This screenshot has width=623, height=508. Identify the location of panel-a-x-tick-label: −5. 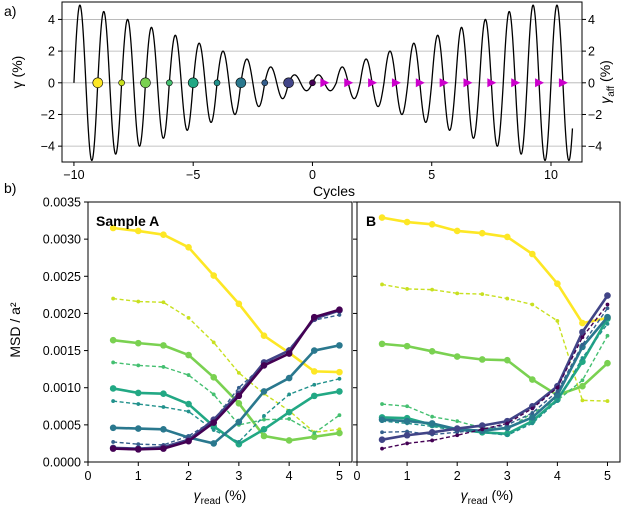
(193, 175).